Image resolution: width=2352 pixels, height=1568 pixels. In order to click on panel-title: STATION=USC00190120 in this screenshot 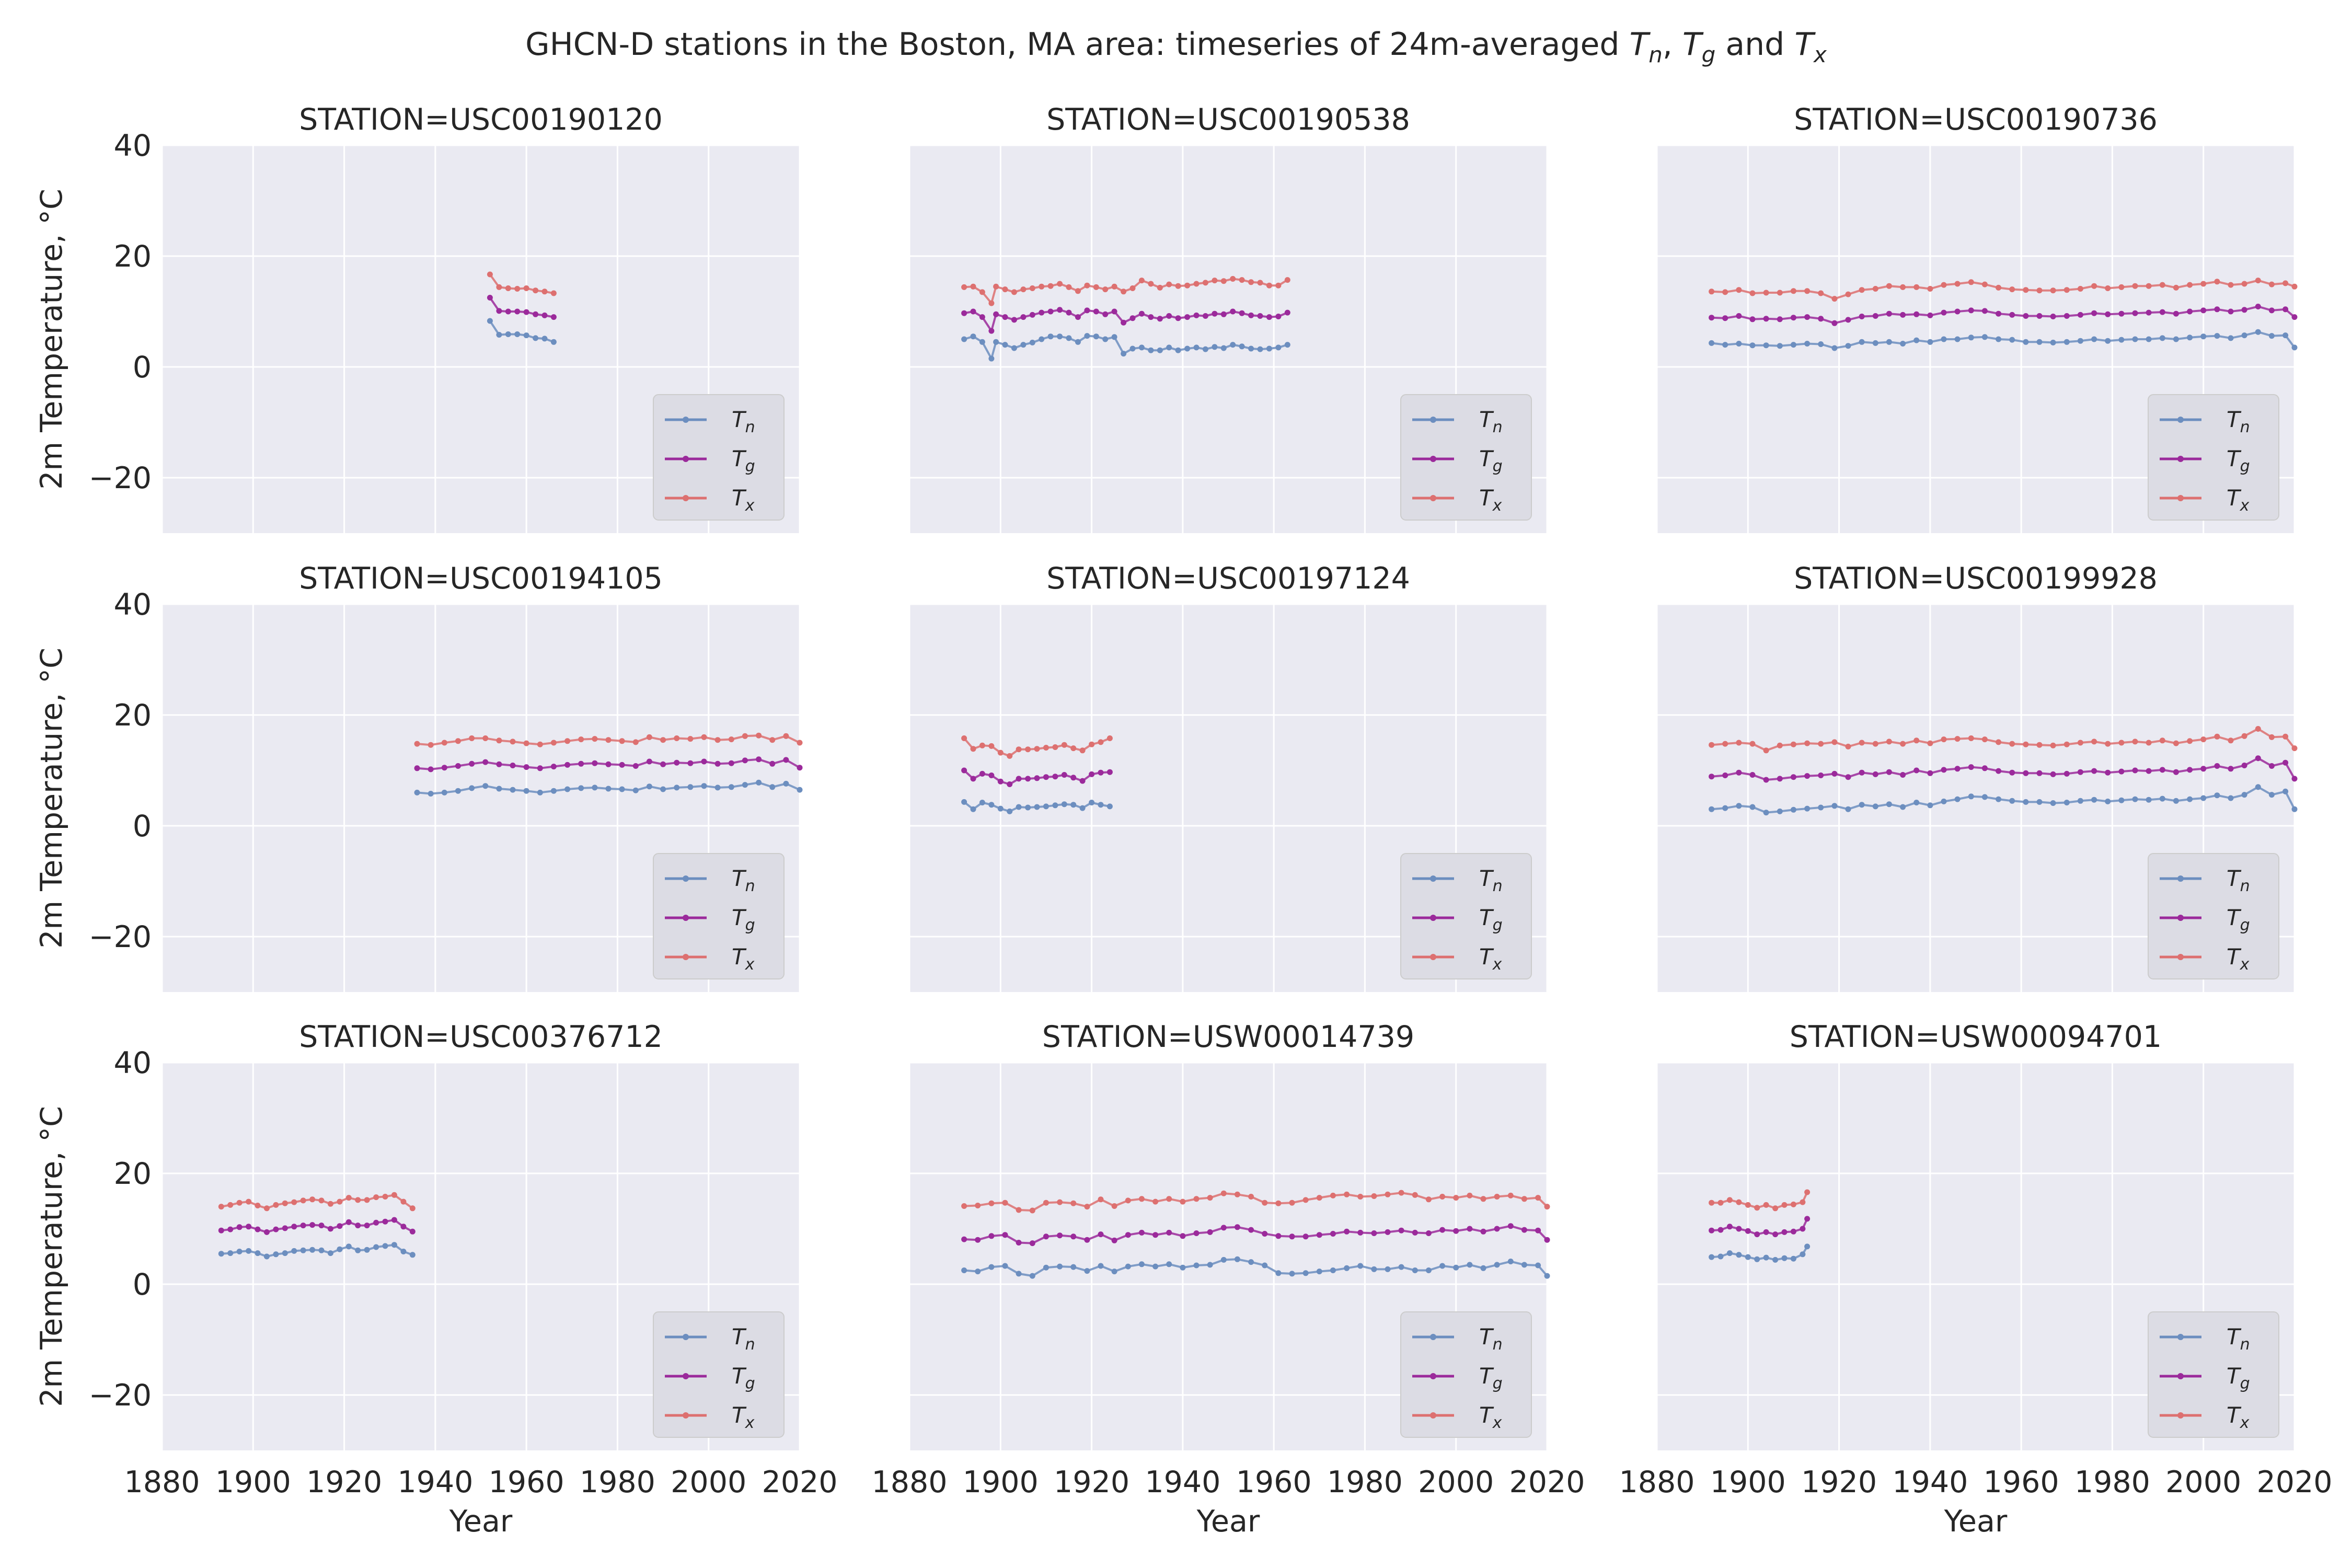, I will do `click(481, 119)`.